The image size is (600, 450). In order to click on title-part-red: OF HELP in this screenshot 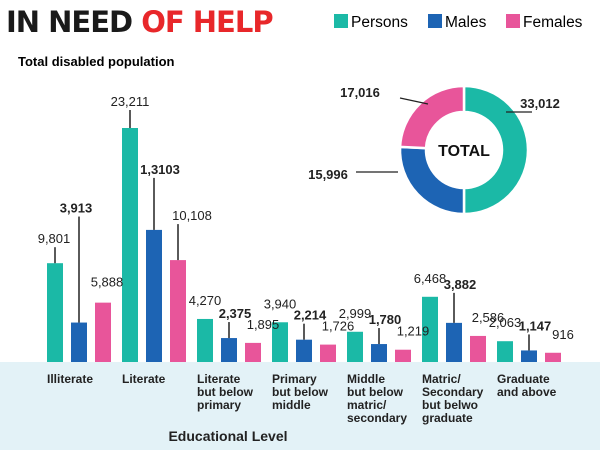, I will do `click(207, 22)`.